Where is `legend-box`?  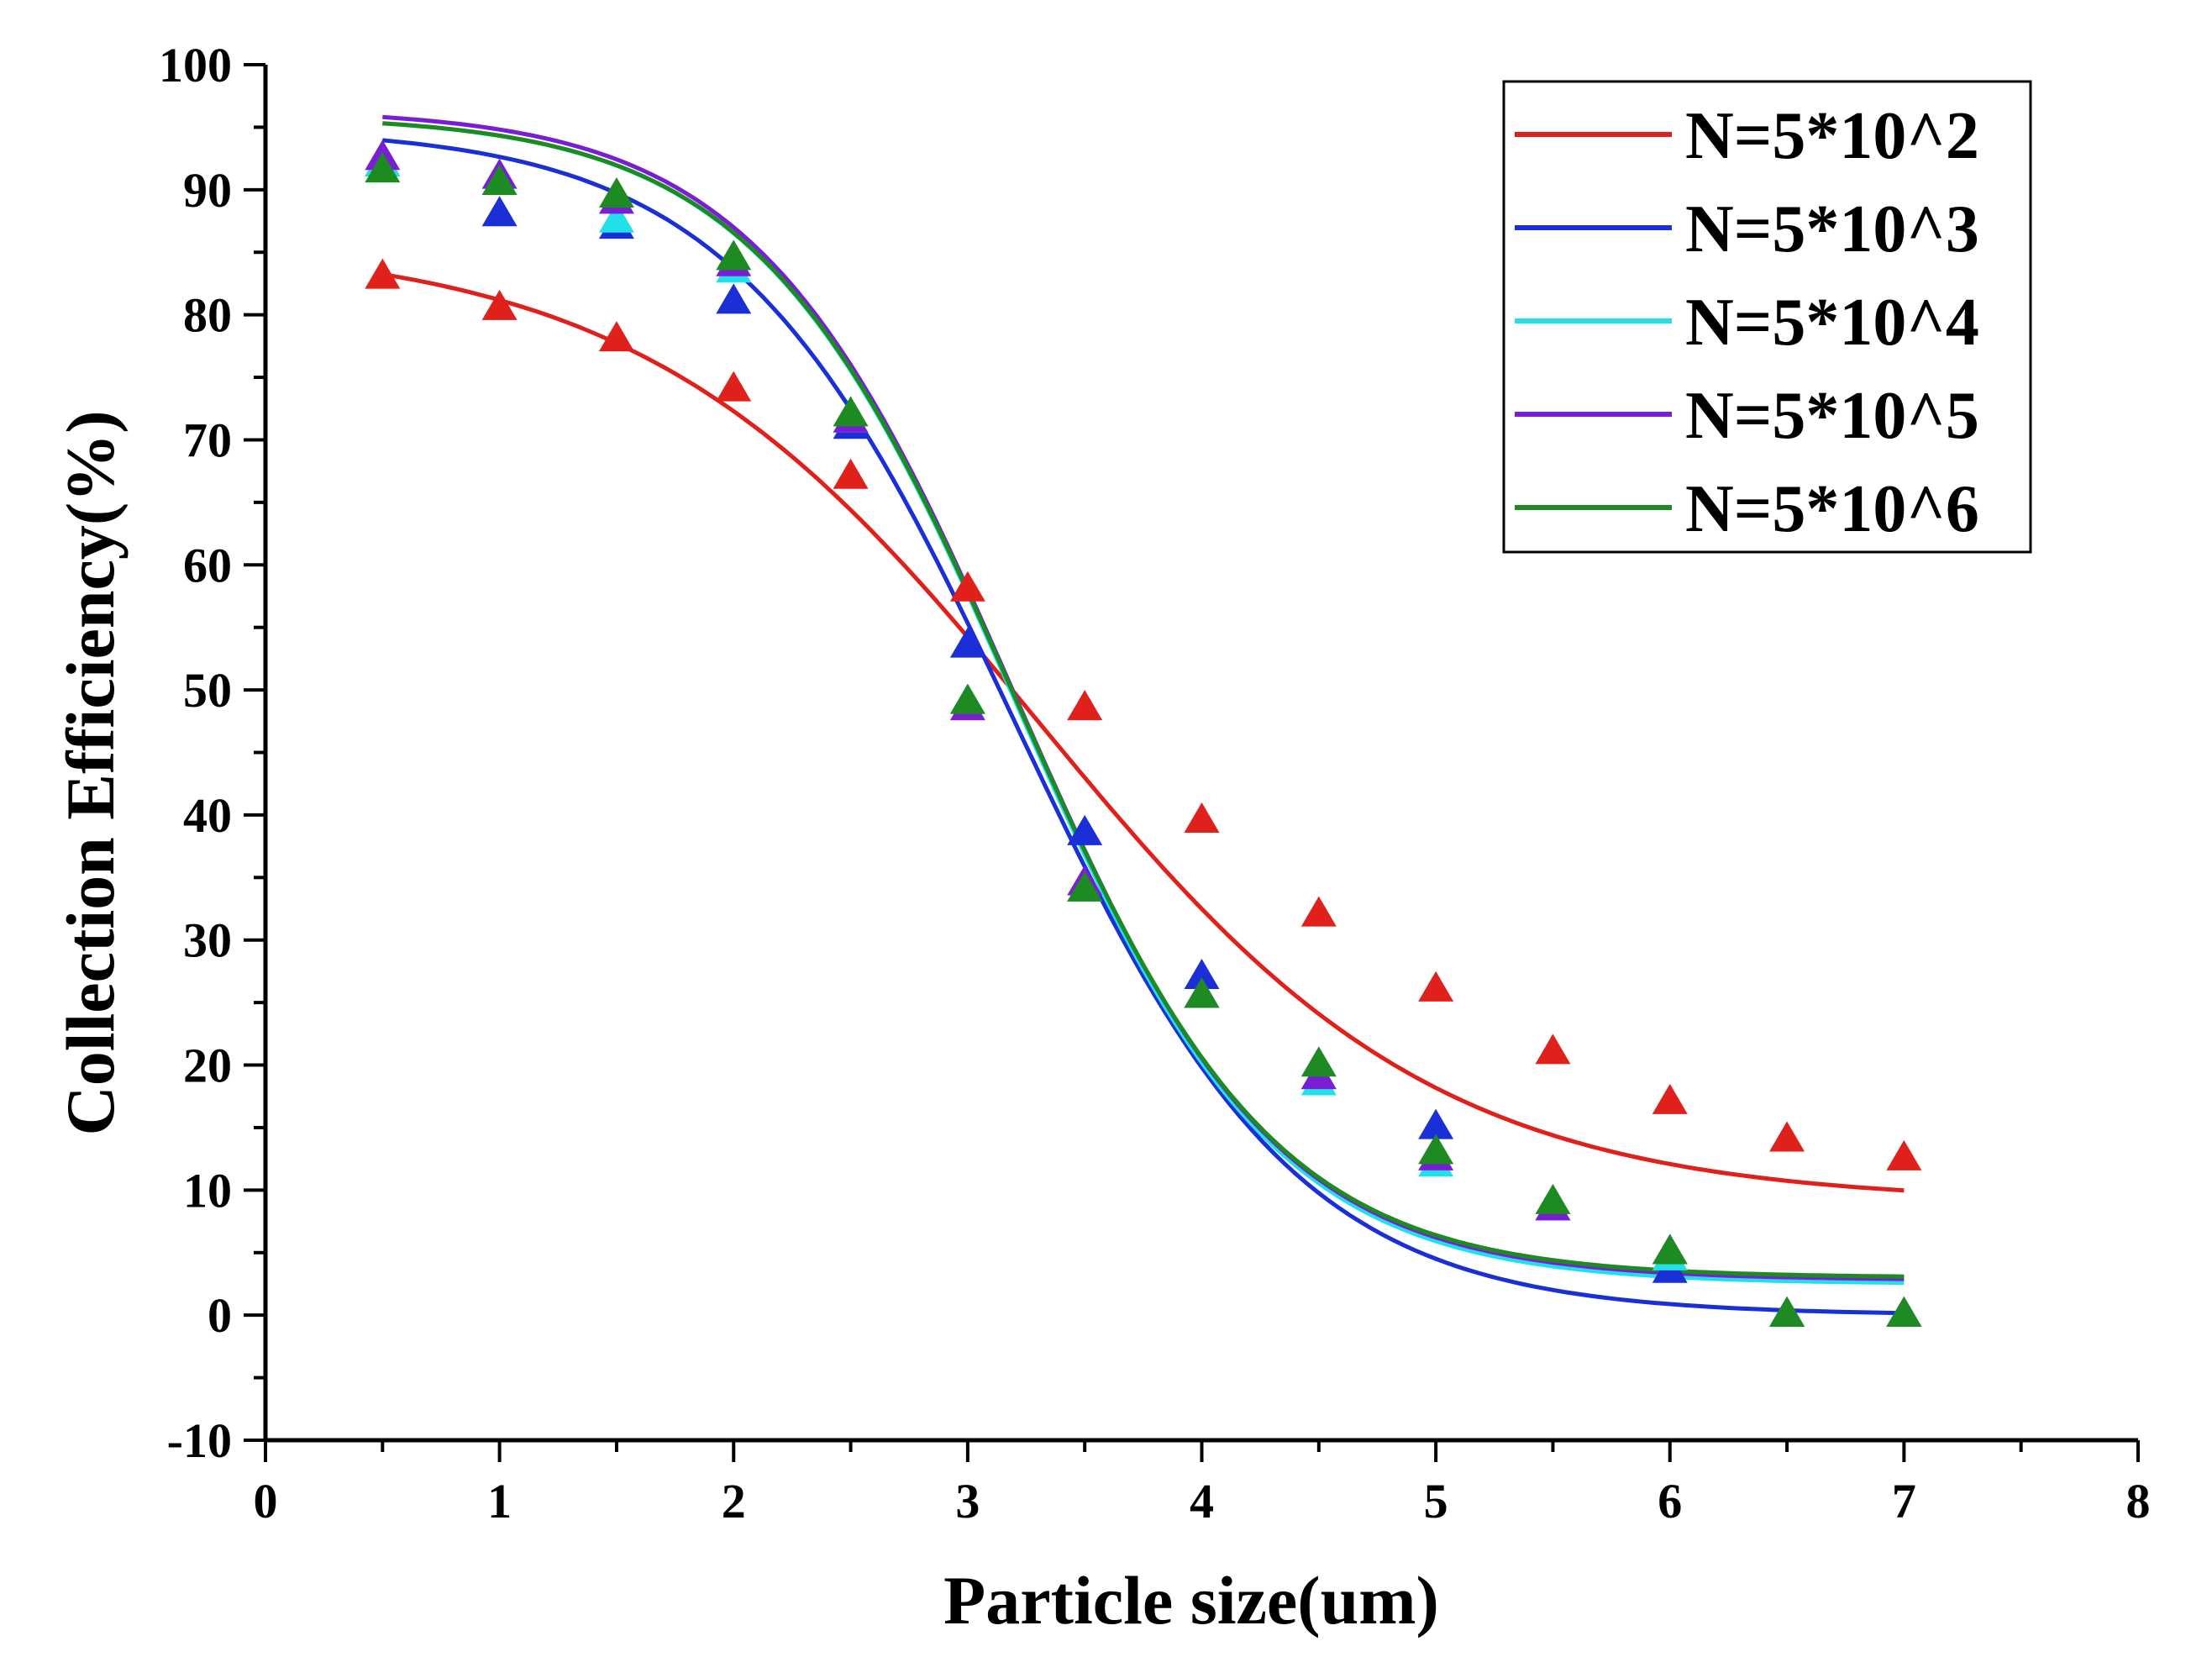 legend-box is located at coordinates (1767, 317).